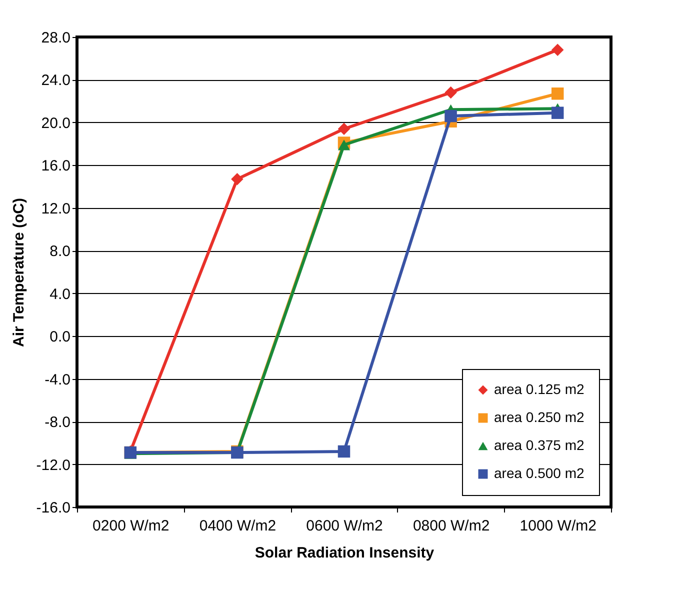 This screenshot has width=687, height=591. I want to click on y-tick-label: 12.0, so click(55, 209).